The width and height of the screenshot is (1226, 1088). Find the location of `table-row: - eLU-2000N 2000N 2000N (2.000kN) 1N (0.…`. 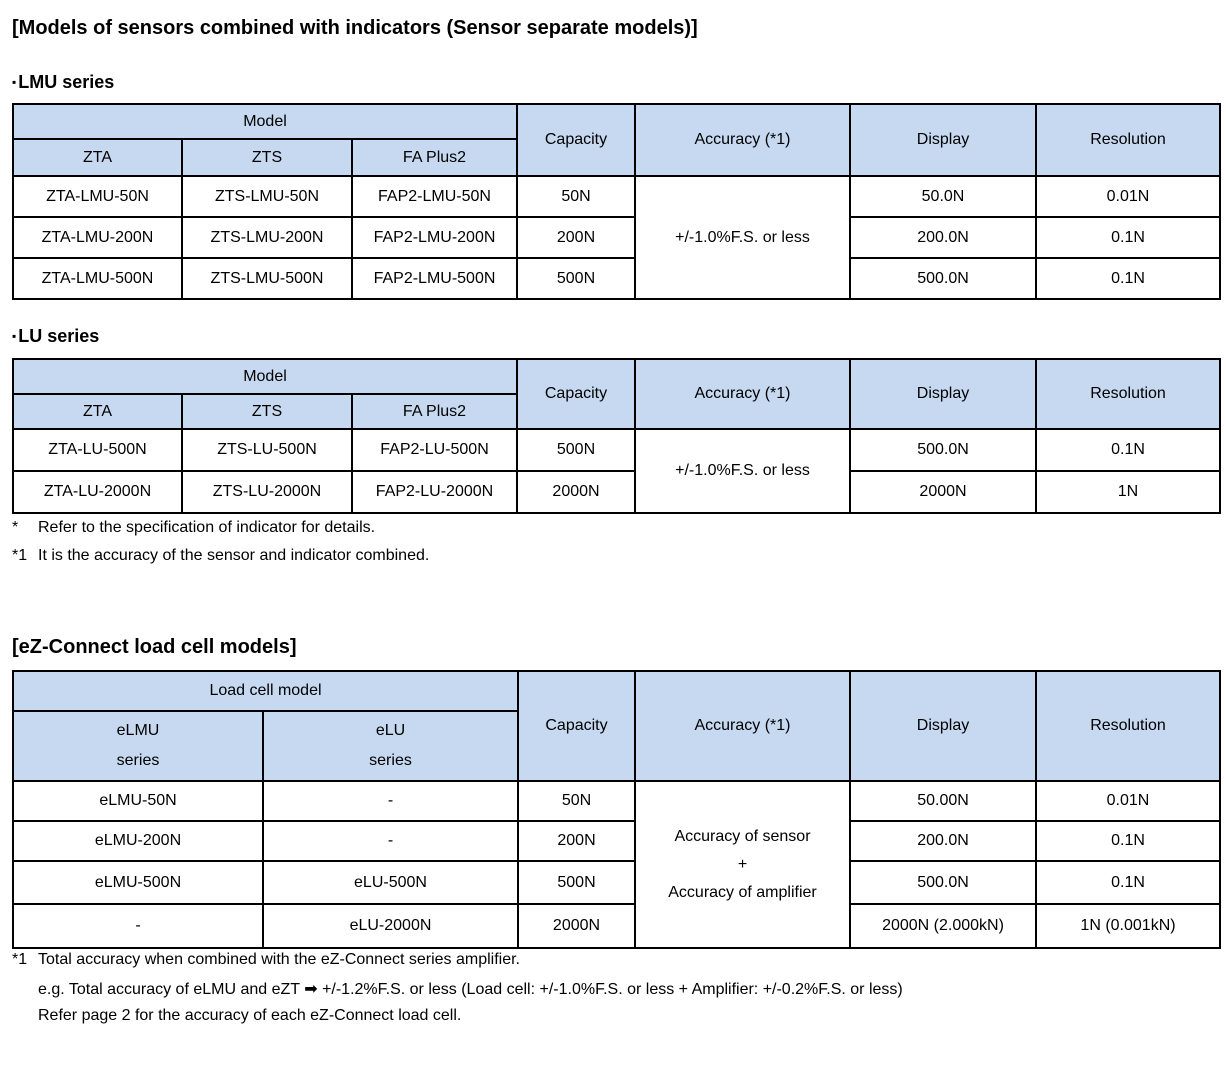

table-row: - eLU-2000N 2000N 2000N (2.000kN) 1N (0.… is located at coordinates (616, 926).